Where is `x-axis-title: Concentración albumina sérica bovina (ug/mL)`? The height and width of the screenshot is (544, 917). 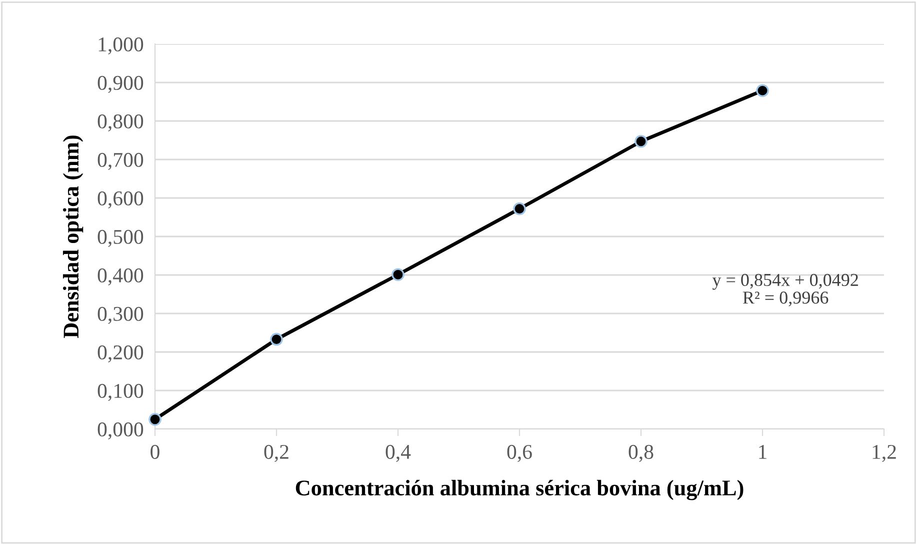
x-axis-title: Concentración albumina sérica bovina (ug/mL) is located at coordinates (520, 490).